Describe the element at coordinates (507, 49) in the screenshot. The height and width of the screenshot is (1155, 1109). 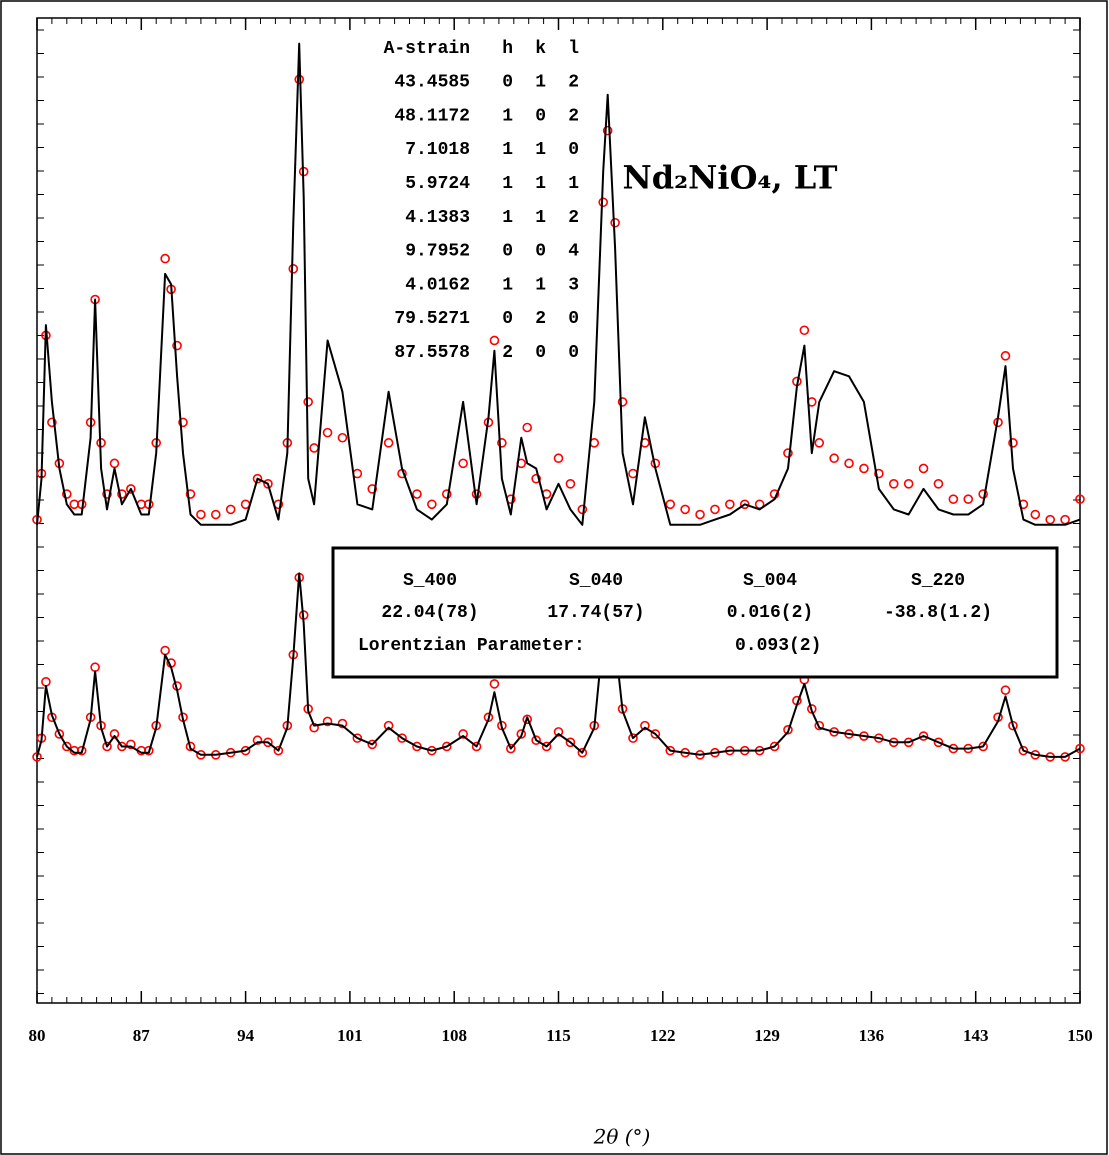
I see `table-header: h` at that location.